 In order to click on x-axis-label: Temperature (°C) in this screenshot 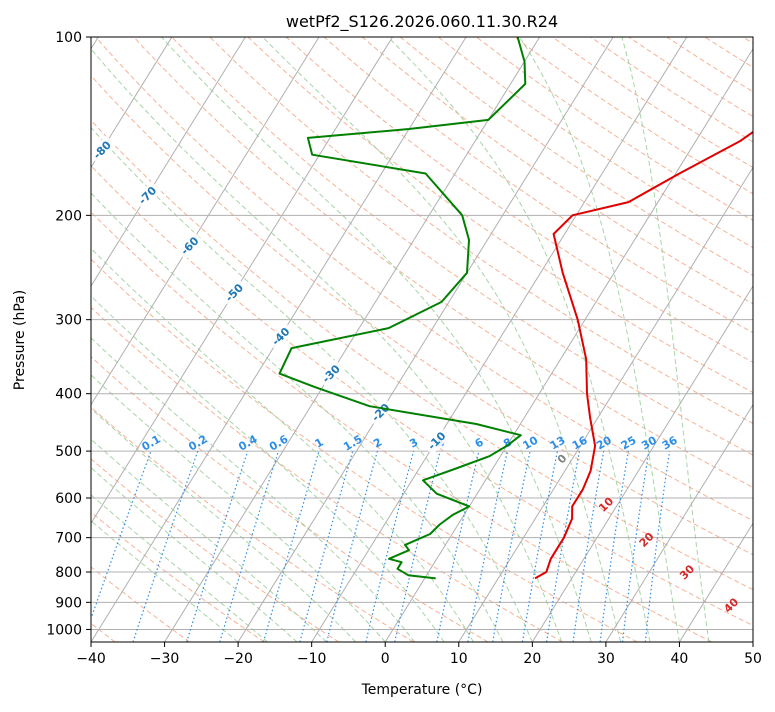, I will do `click(422, 690)`.